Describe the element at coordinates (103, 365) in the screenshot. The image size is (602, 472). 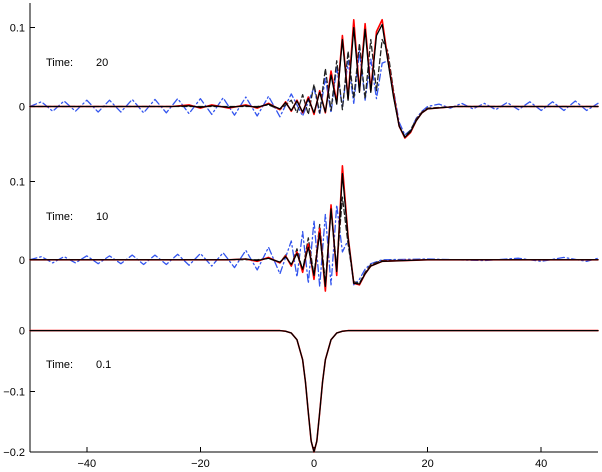
I see `time-annotation-value: 0.1` at that location.